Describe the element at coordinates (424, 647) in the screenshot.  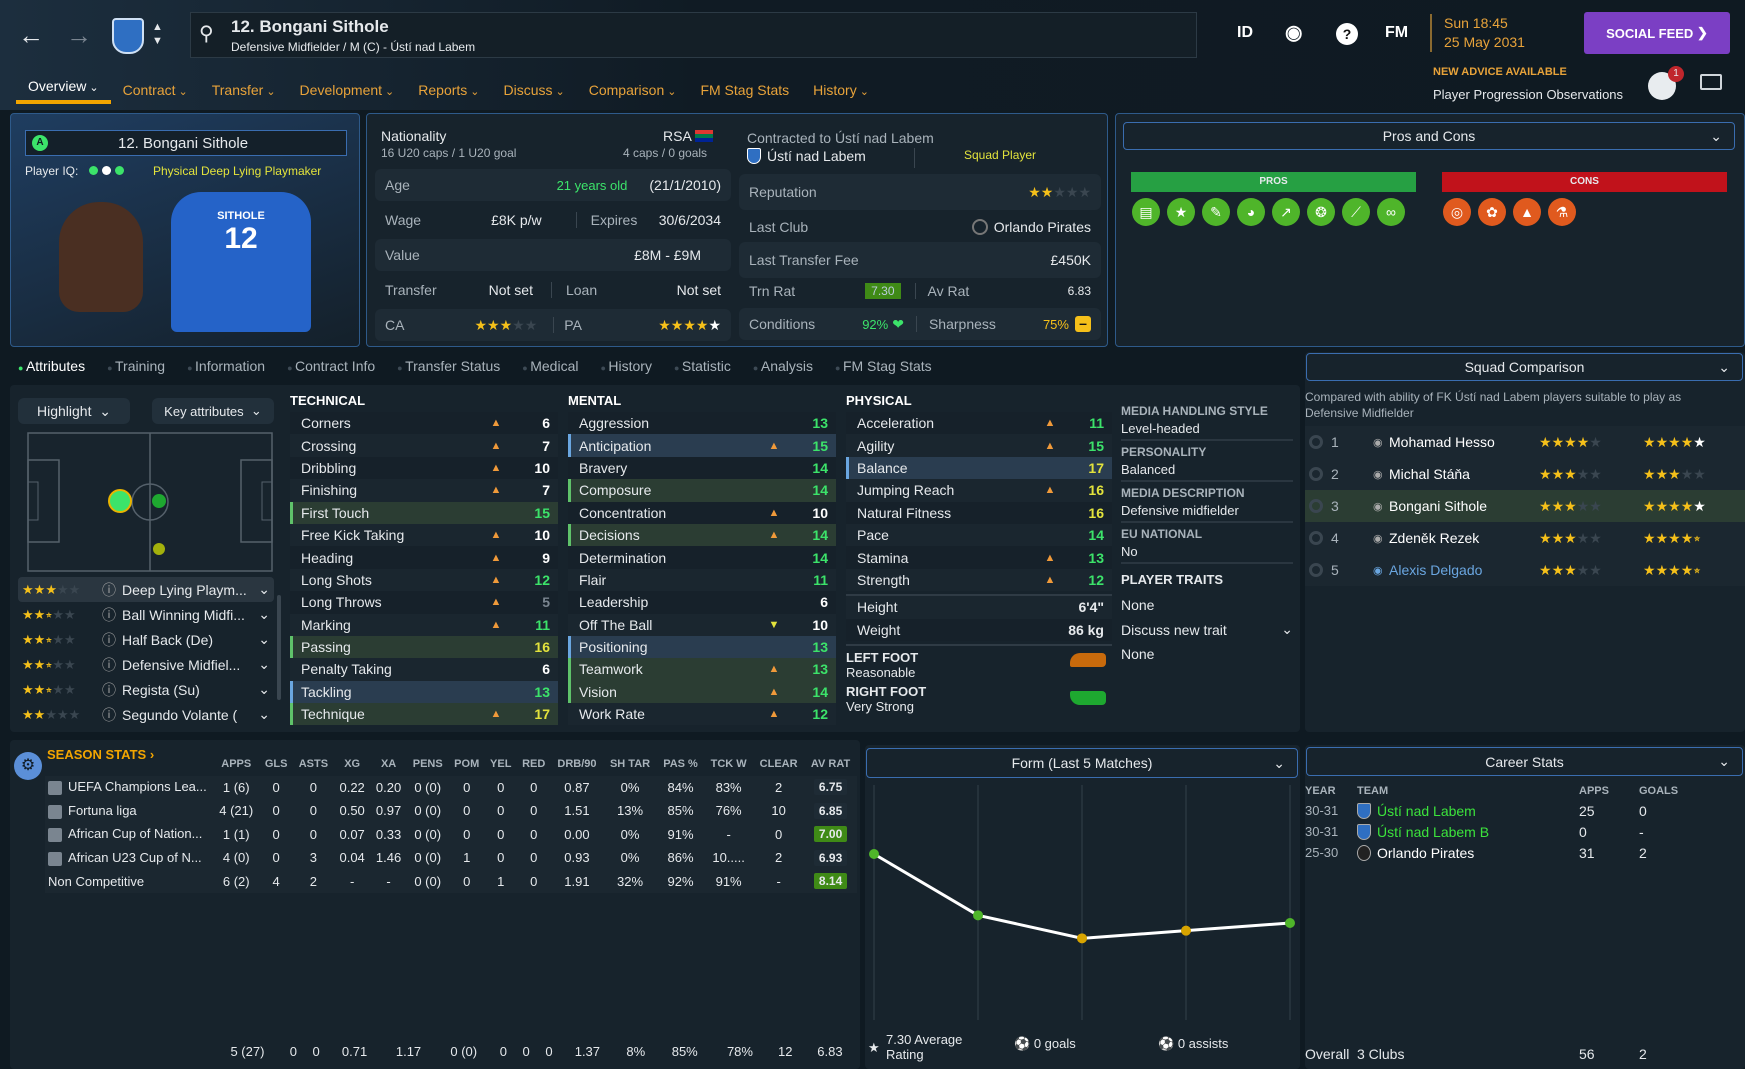
I see `attribute-row-passing: Passing 16` at that location.